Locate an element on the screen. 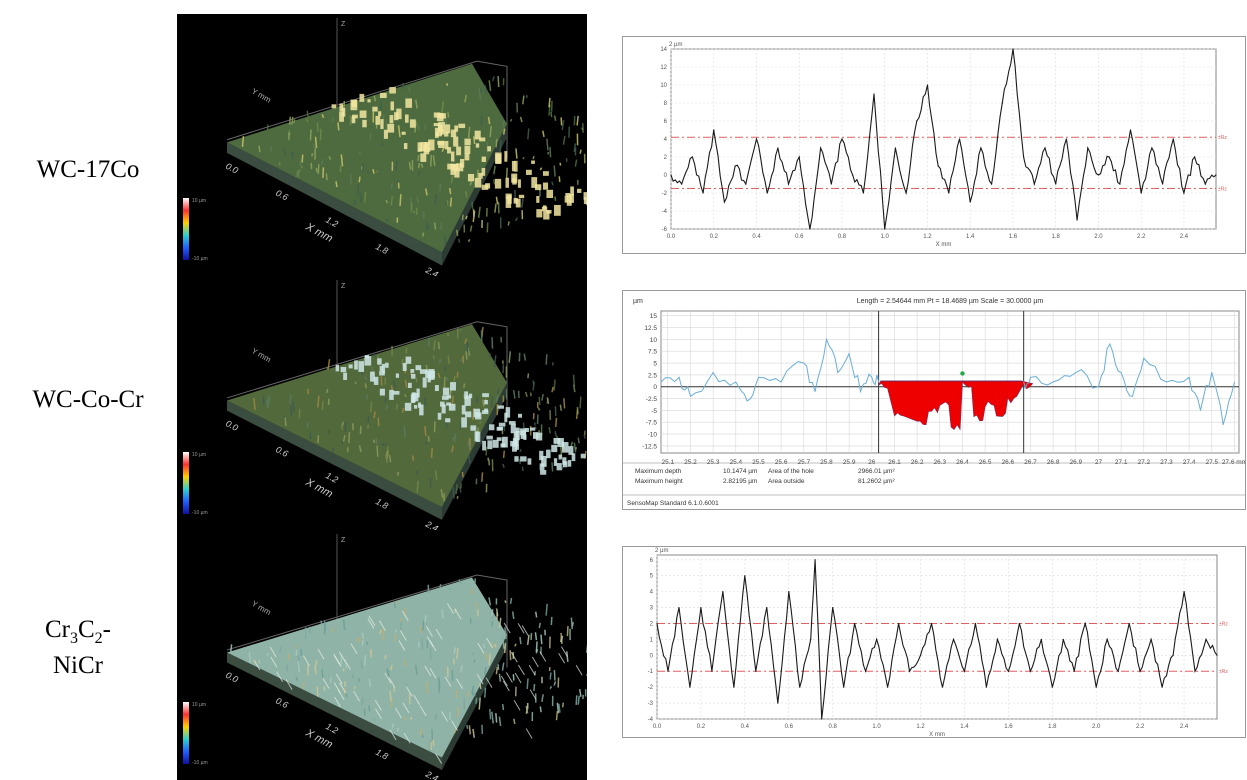 The height and width of the screenshot is (780, 1247). surface-top-face is located at coordinates (367, 667).